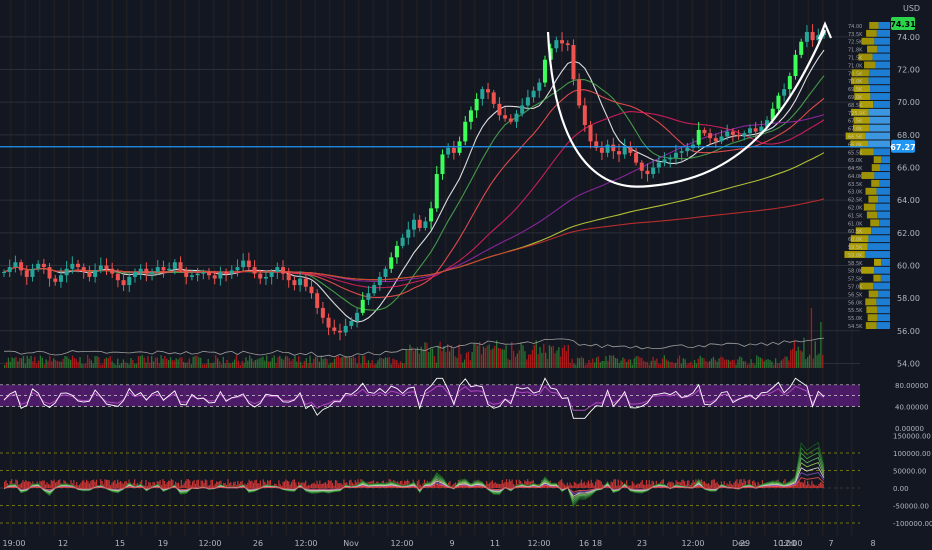  Describe the element at coordinates (855, 193) in the screenshot. I see `profile-label: 63.0K` at that location.